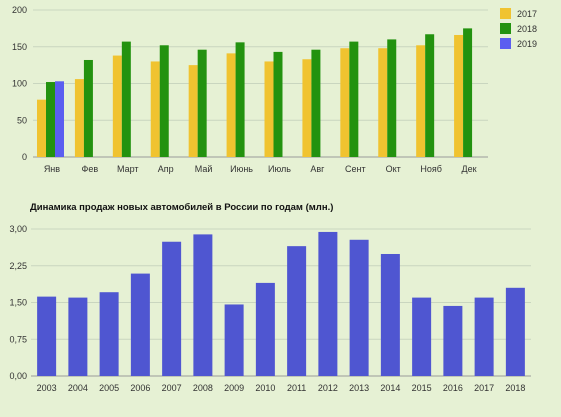  Describe the element at coordinates (140, 388) in the screenshot. I see `x-tick-label: 2006` at that location.